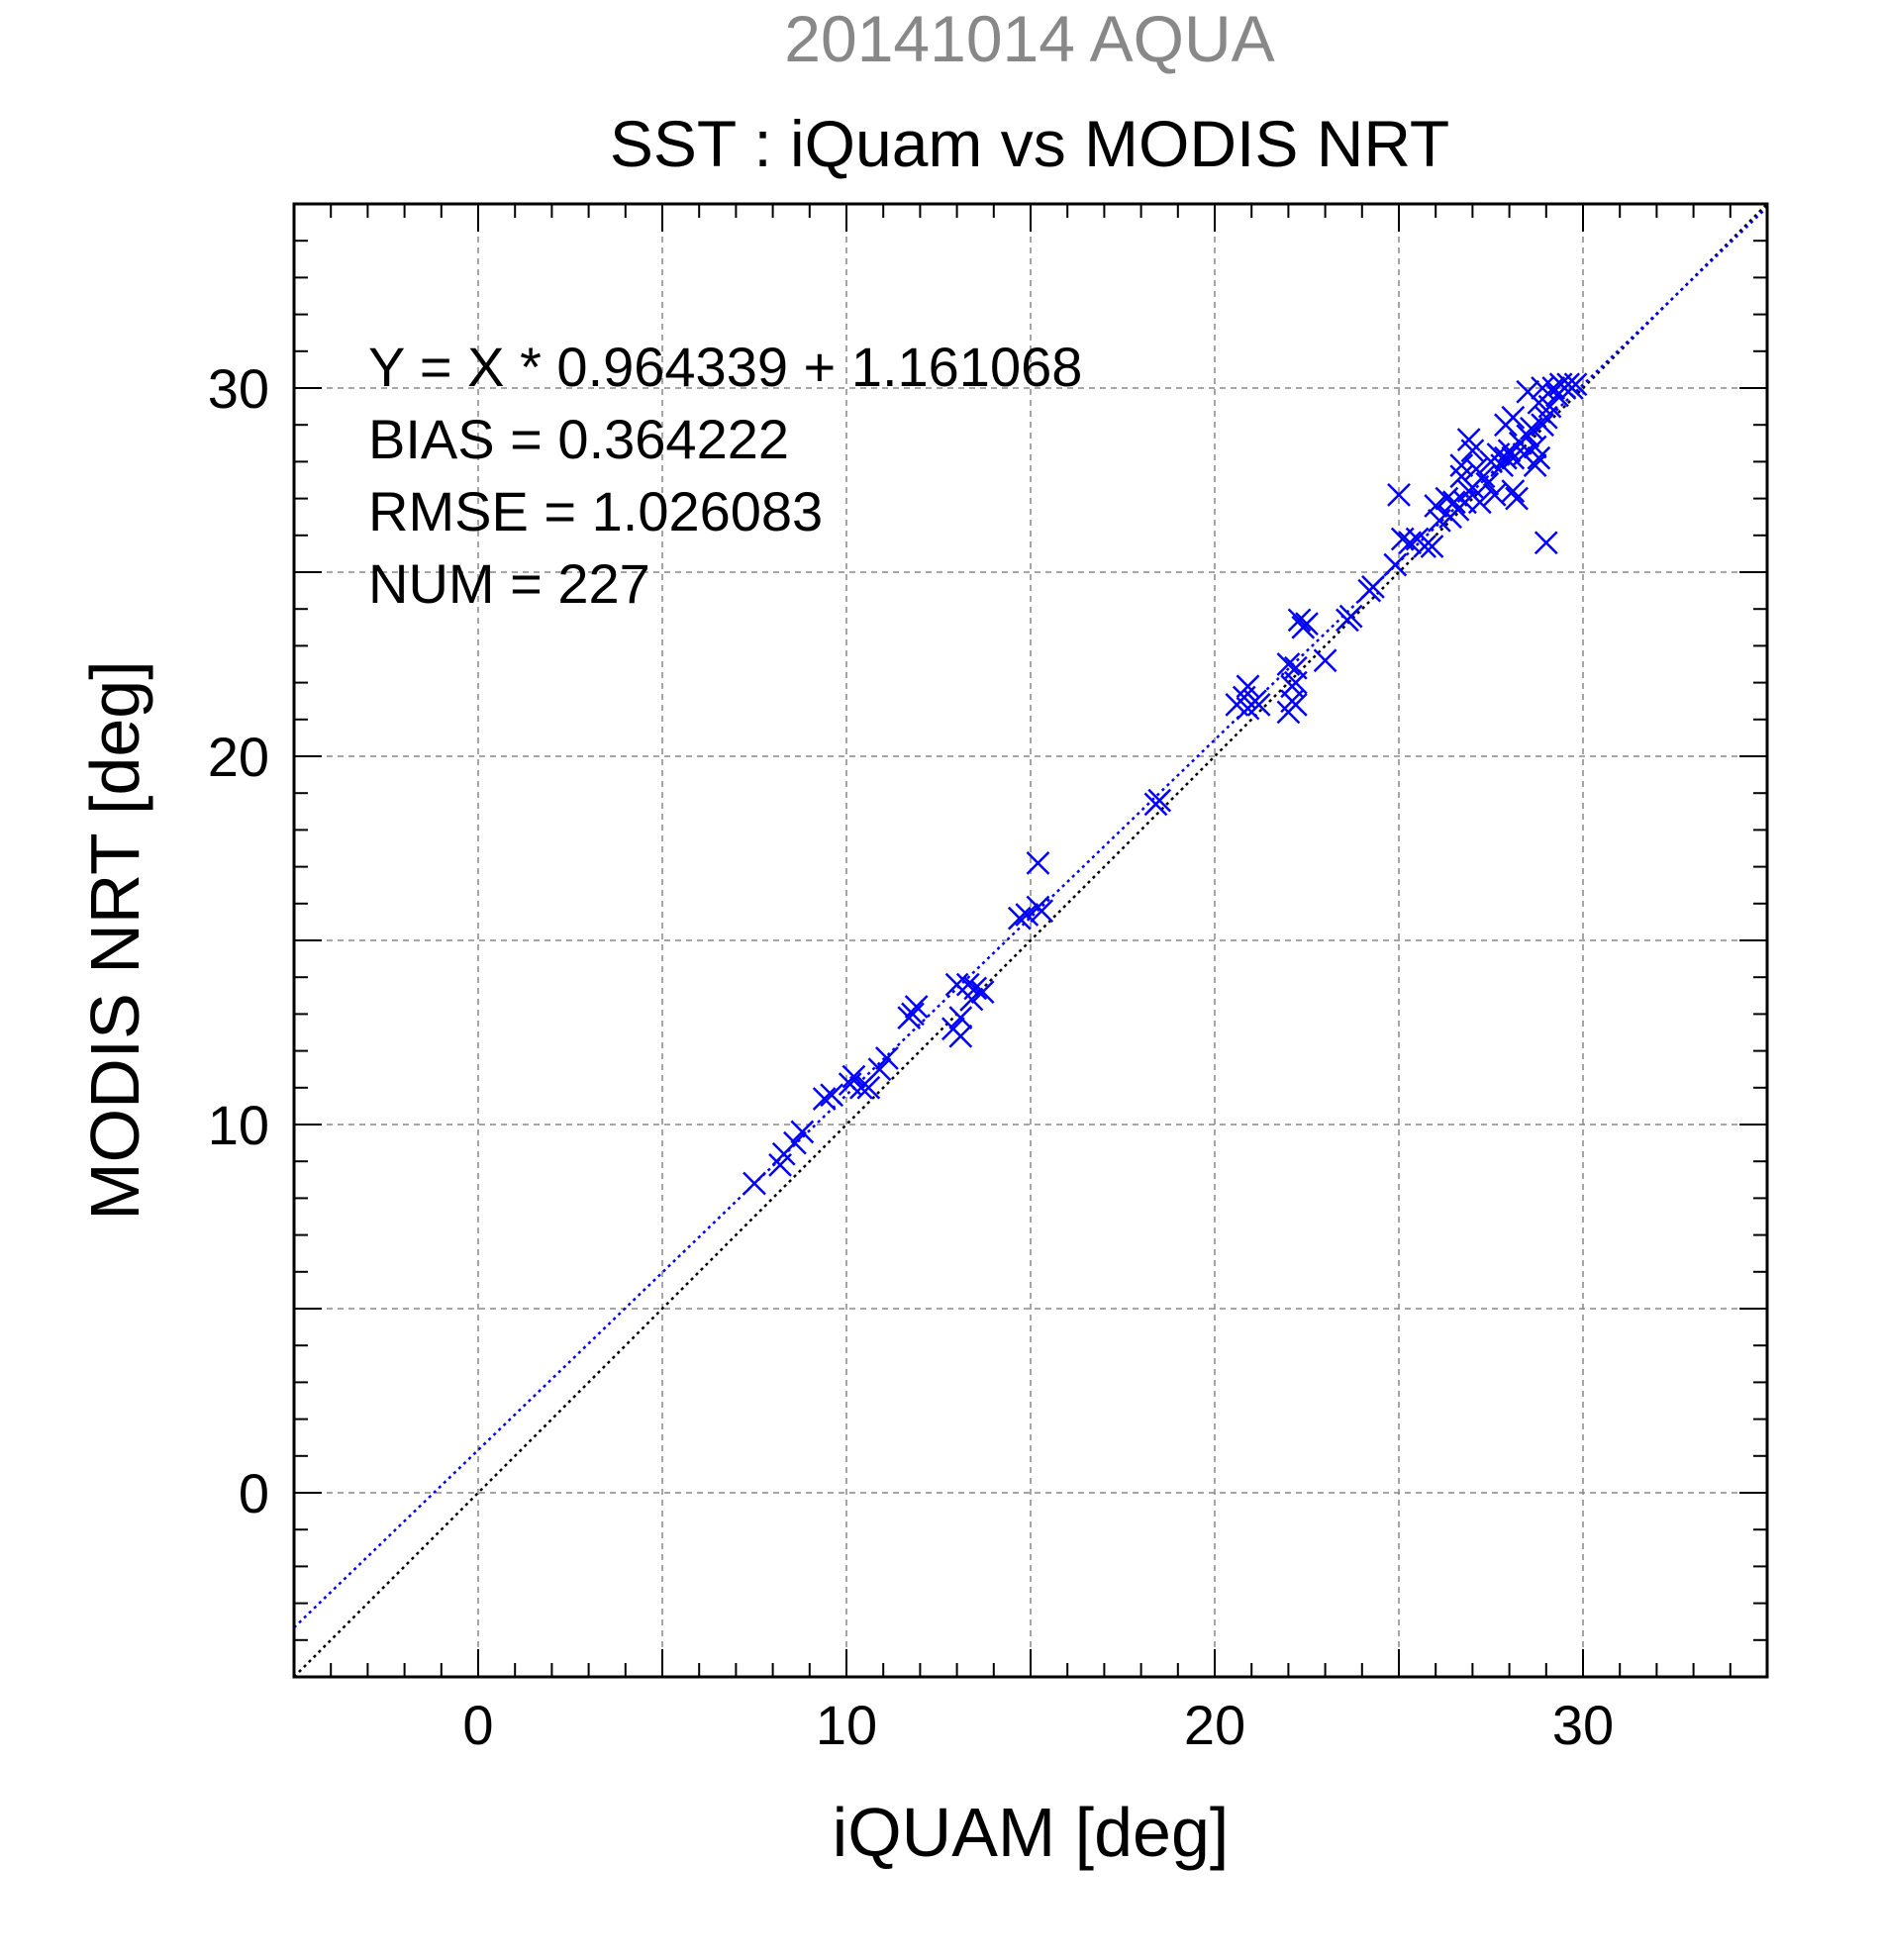 The image size is (1881, 1960). What do you see at coordinates (725, 367) in the screenshot?
I see `stats-line: Y = X * 0.964339 + 1.161068` at bounding box center [725, 367].